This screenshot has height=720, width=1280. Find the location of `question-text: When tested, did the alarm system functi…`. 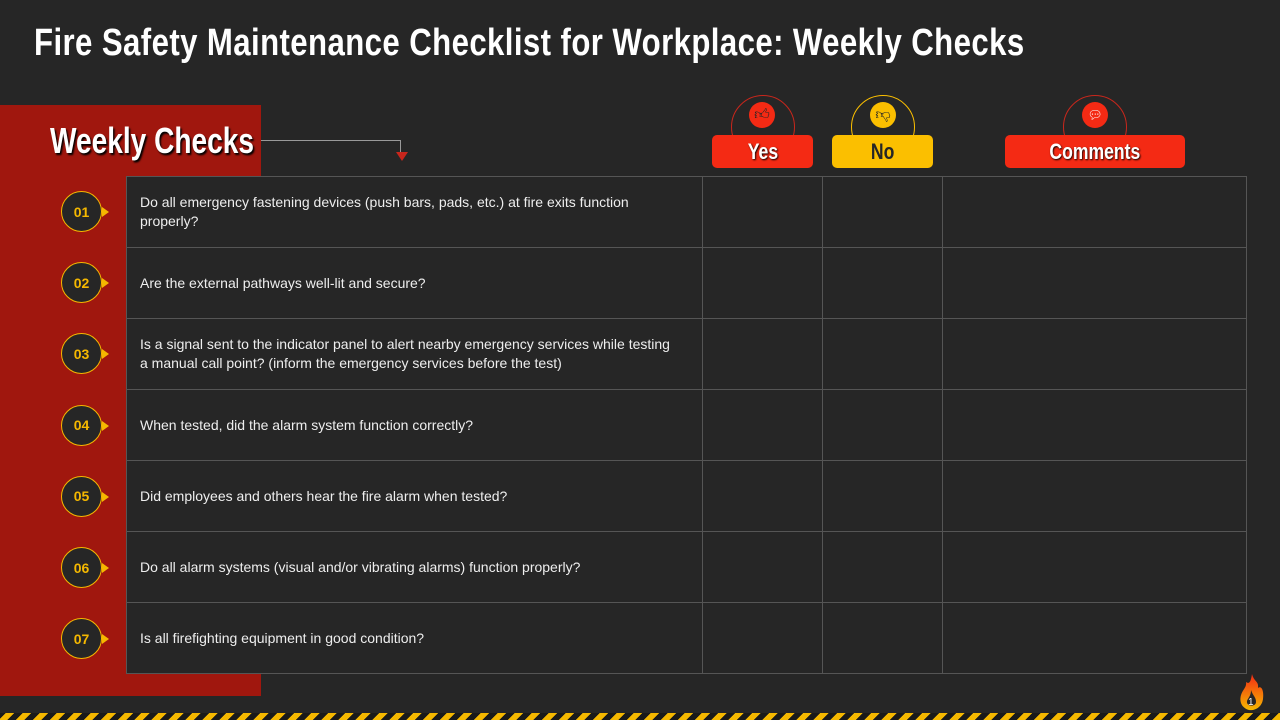

question-text: When tested, did the alarm system functi… is located at coordinates (307, 424).